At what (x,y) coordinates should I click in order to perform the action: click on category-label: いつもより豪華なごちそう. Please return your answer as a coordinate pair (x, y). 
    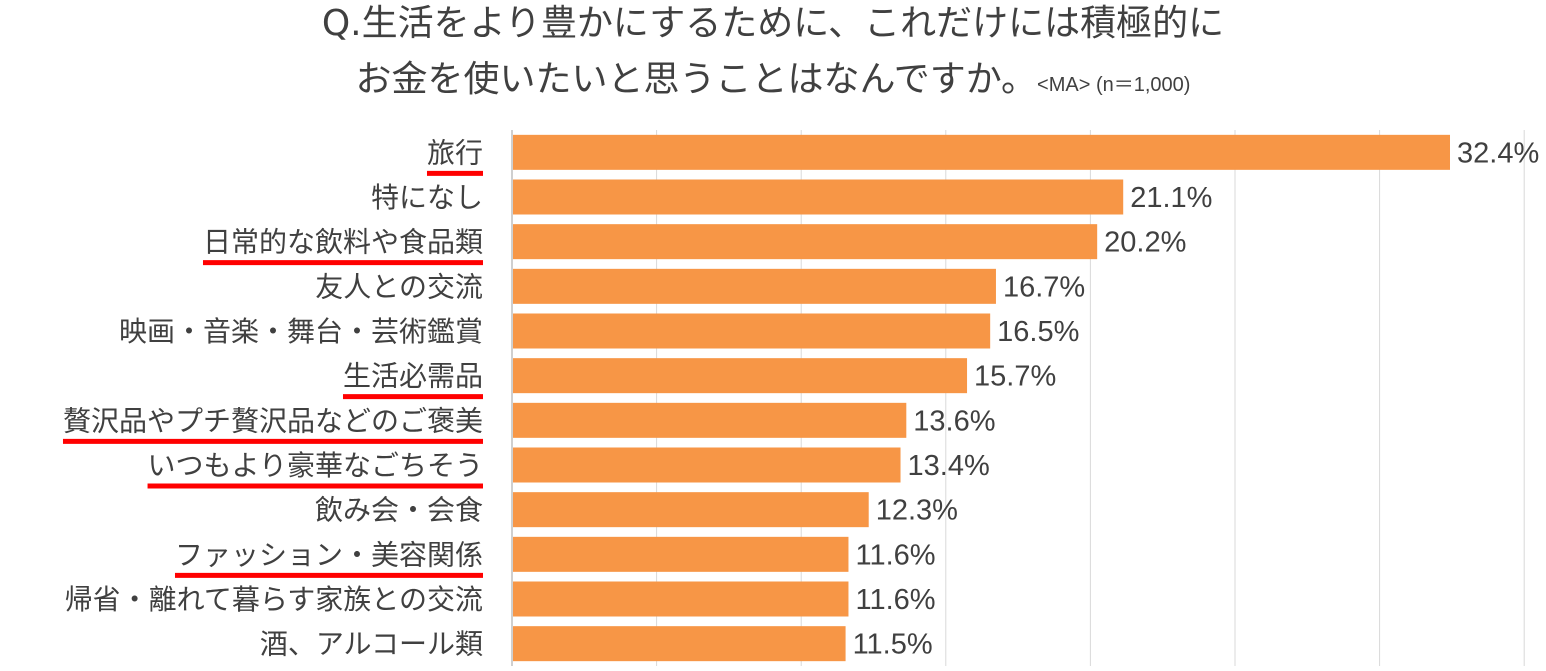
    Looking at the image, I should click on (315, 465).